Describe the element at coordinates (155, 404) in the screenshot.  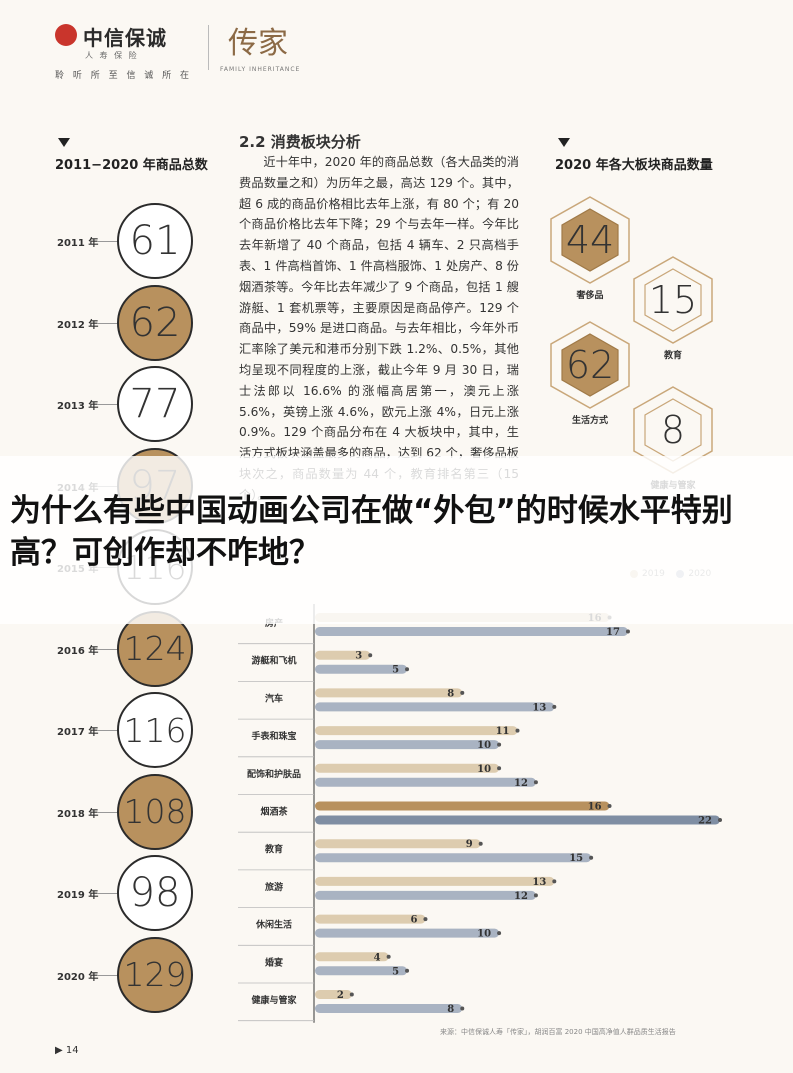
I see `year-total-circle: 77` at that location.